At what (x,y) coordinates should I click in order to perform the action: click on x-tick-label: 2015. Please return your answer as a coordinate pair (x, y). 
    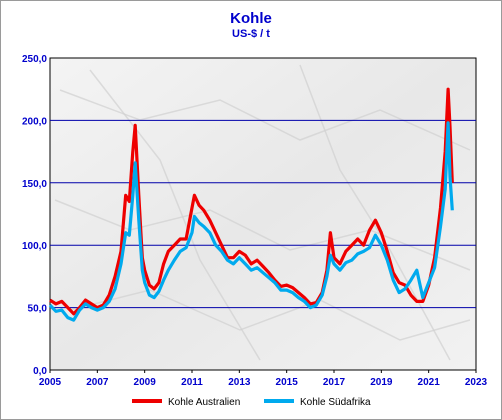
    Looking at the image, I should click on (287, 382).